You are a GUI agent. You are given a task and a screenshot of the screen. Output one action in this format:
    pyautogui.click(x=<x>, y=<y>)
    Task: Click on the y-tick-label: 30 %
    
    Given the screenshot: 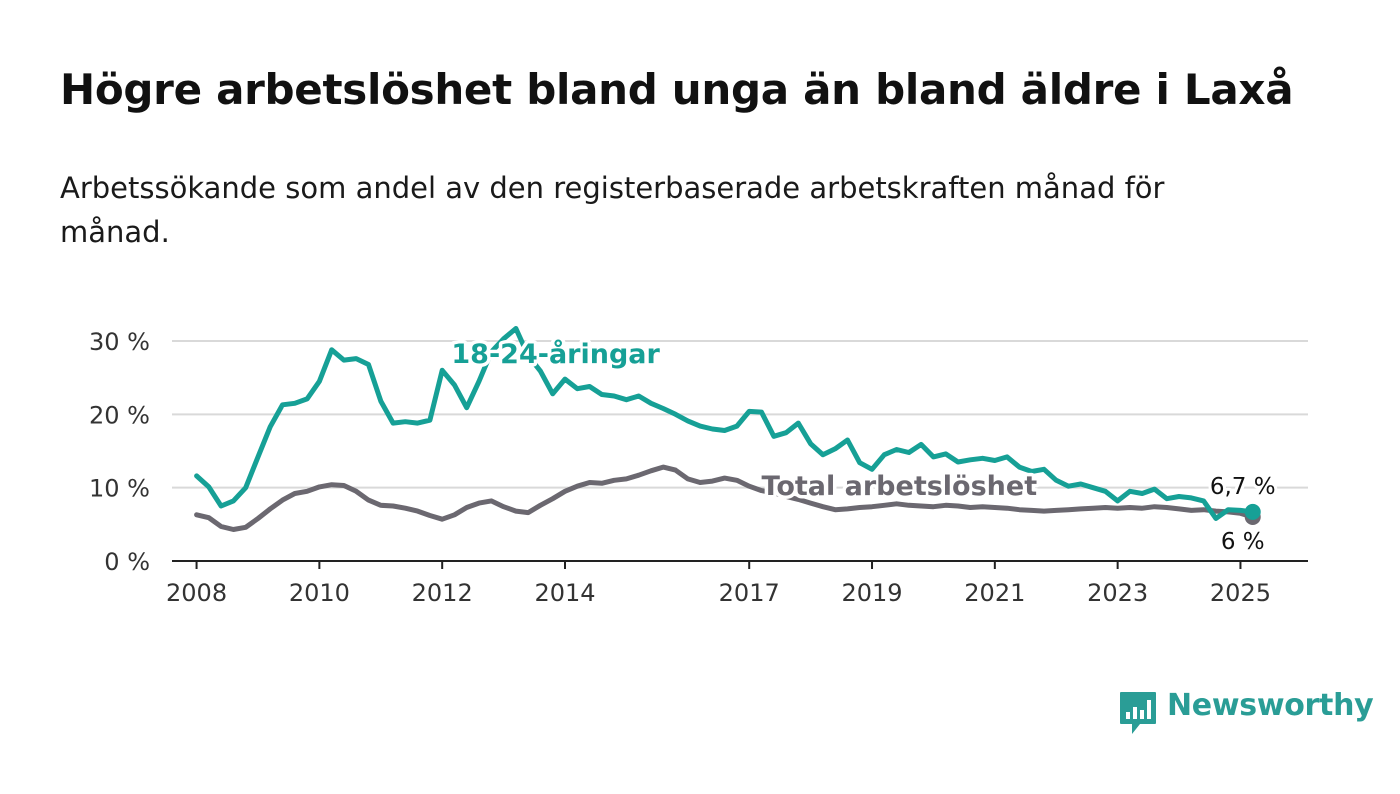 What is the action you would take?
    pyautogui.click(x=119, y=342)
    